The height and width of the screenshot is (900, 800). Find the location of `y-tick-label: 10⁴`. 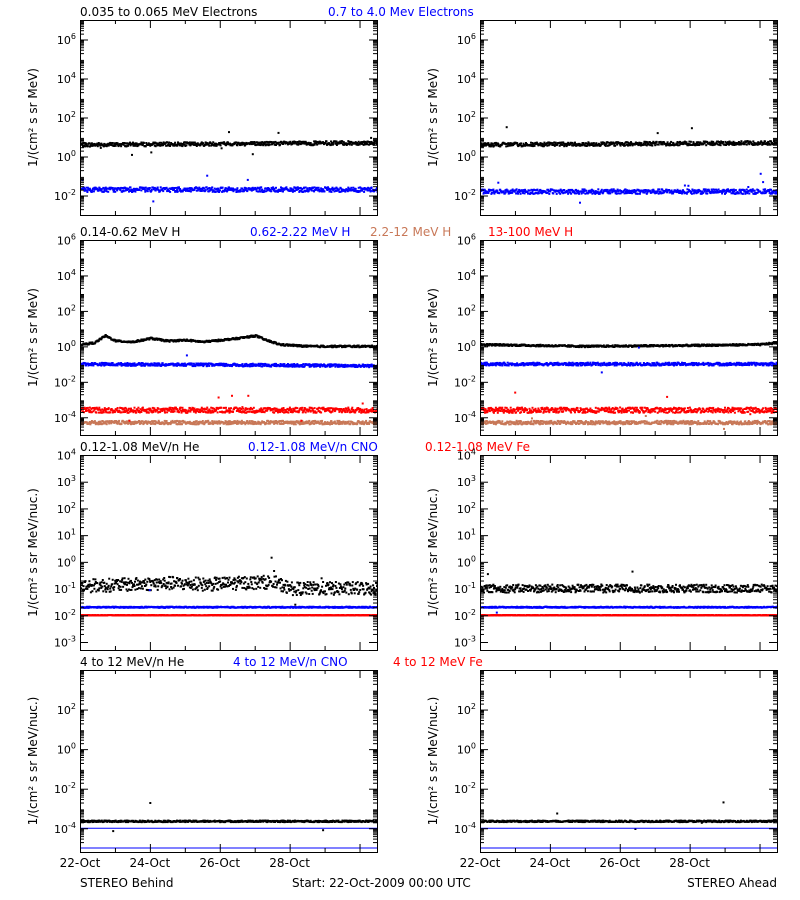

y-tick-label: 10⁴ is located at coordinates (66, 78).